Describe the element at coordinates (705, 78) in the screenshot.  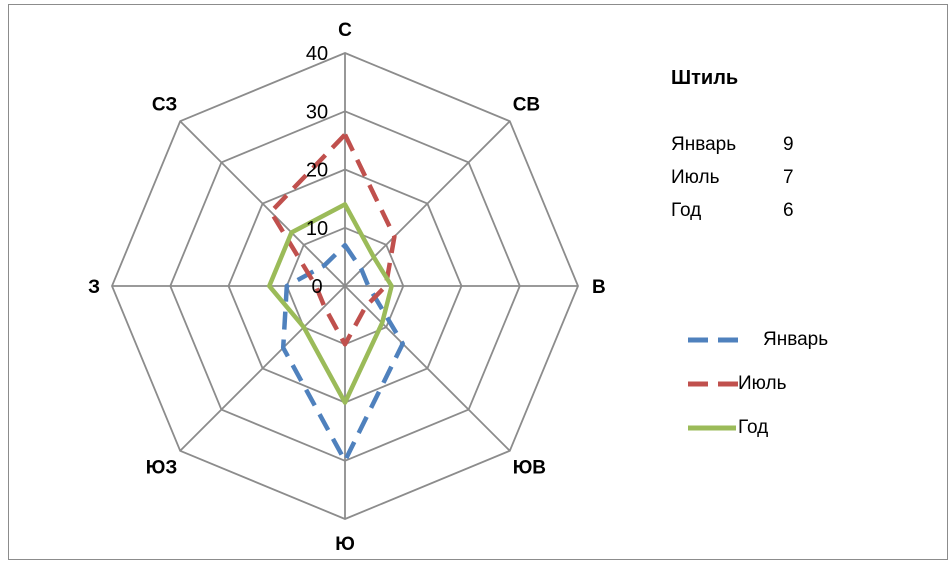
I see `calm-title: Штиль` at that location.